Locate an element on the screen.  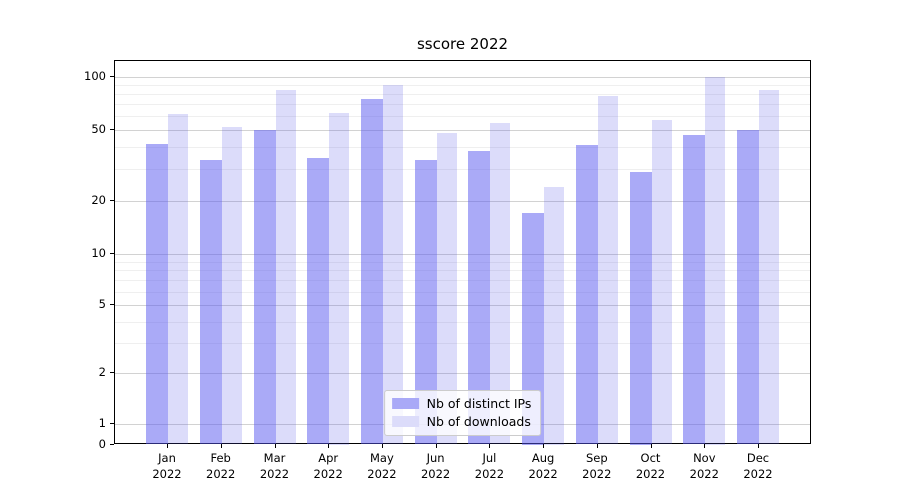
bar-dec-distinct-ips is located at coordinates (748, 287).